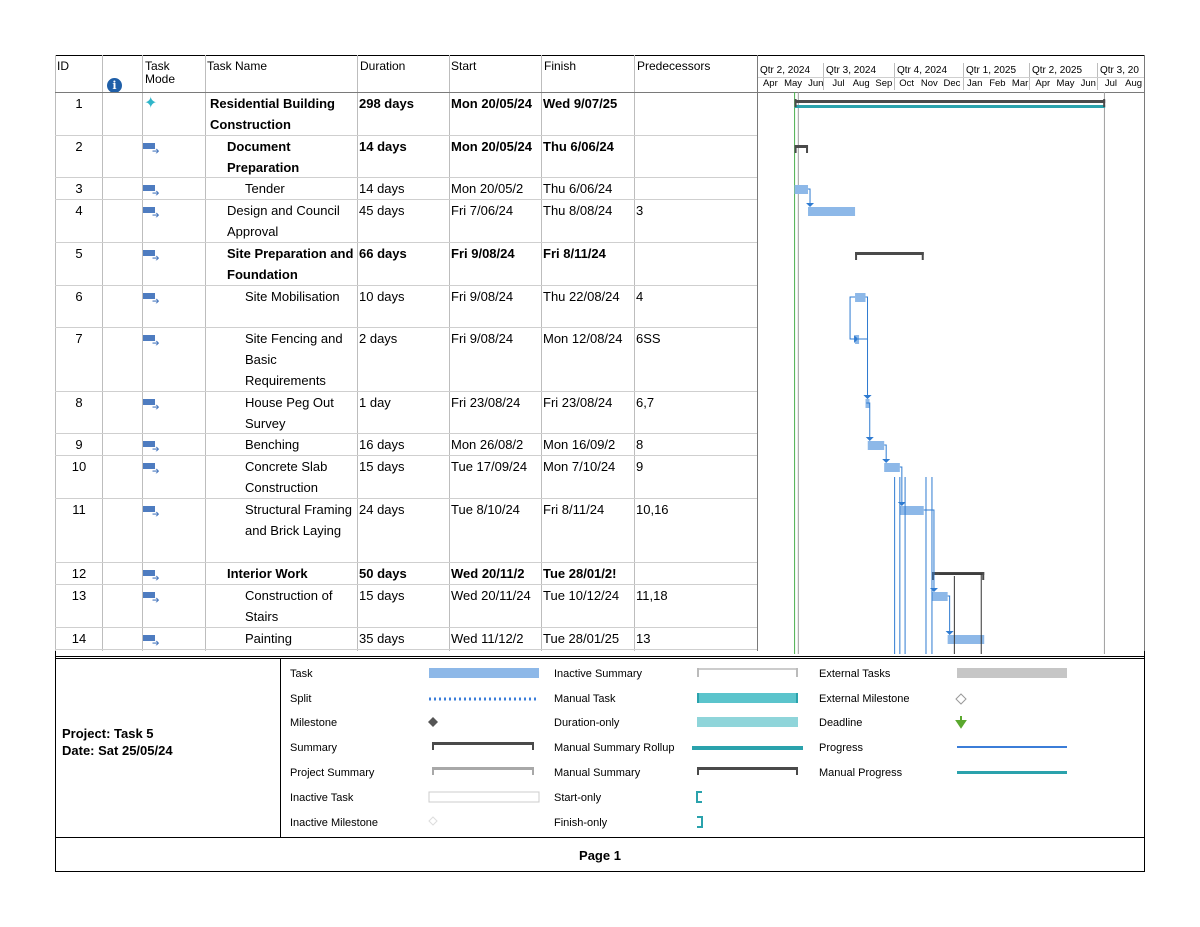  What do you see at coordinates (79, 103) in the screenshot?
I see `row-id: 1` at bounding box center [79, 103].